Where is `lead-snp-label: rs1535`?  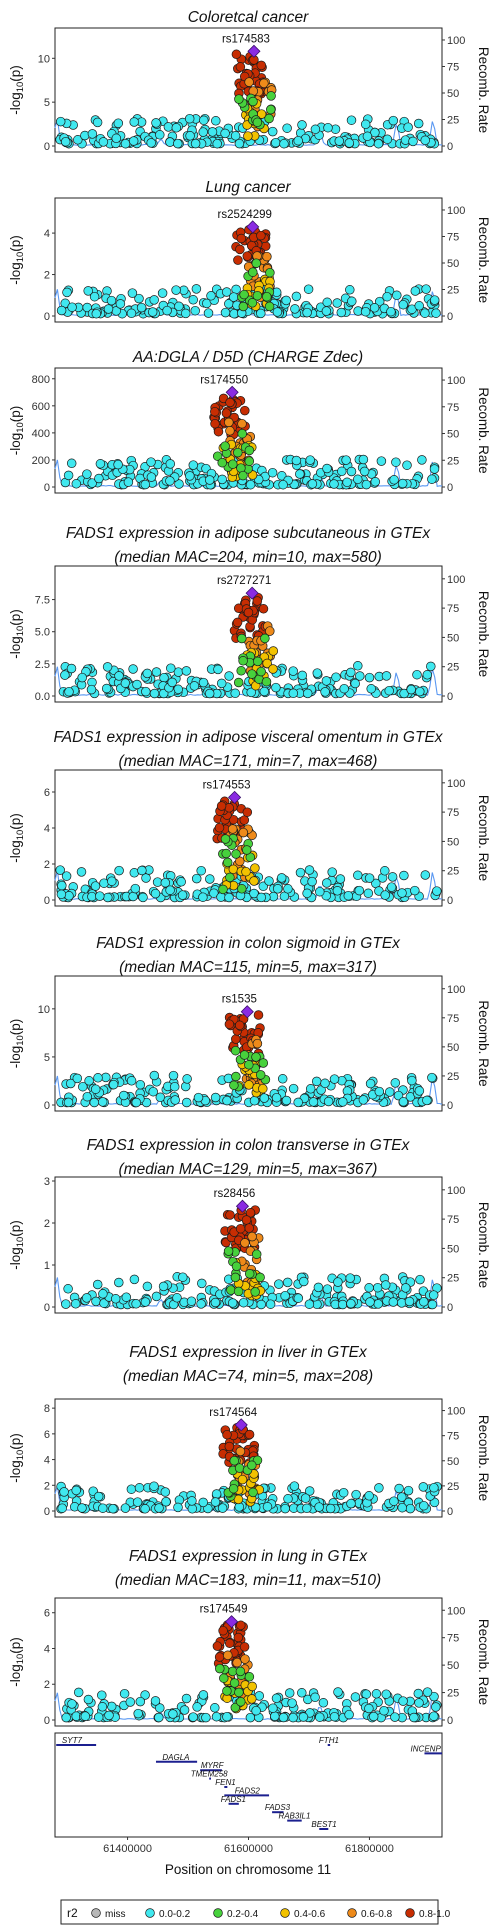
lead-snp-label: rs1535 is located at coordinates (239, 1000).